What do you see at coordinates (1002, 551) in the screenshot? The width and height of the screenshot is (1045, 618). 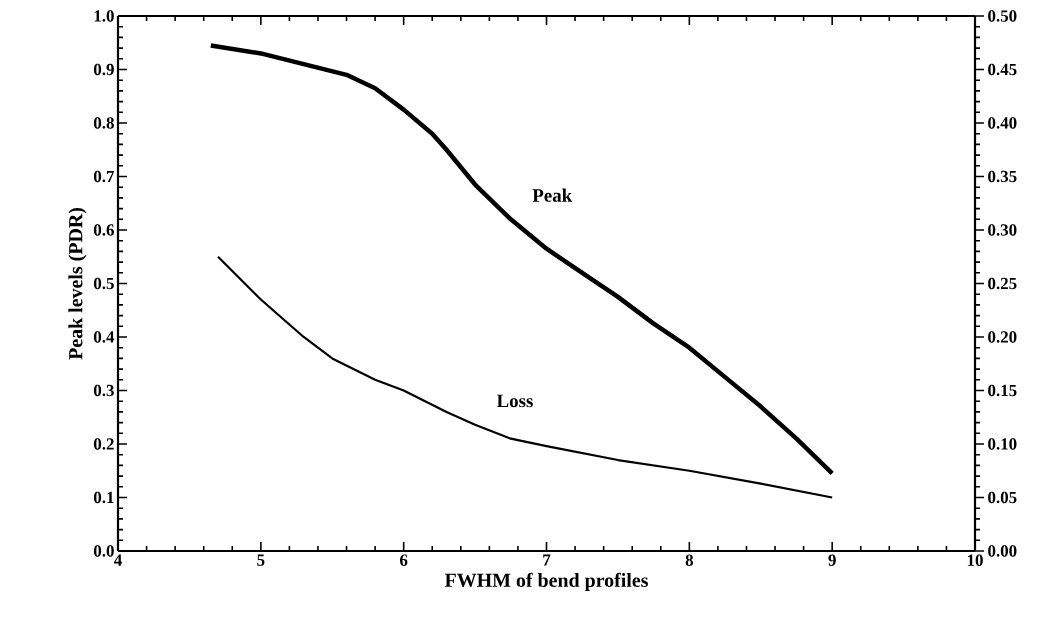 I see `y2-tick-label: 0.00` at bounding box center [1002, 551].